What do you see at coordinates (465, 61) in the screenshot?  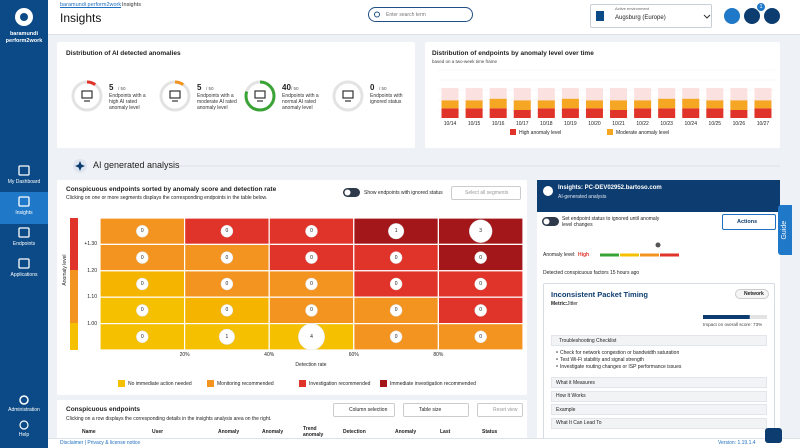 I see `chart-subtitle: based on a two-week time frame` at bounding box center [465, 61].